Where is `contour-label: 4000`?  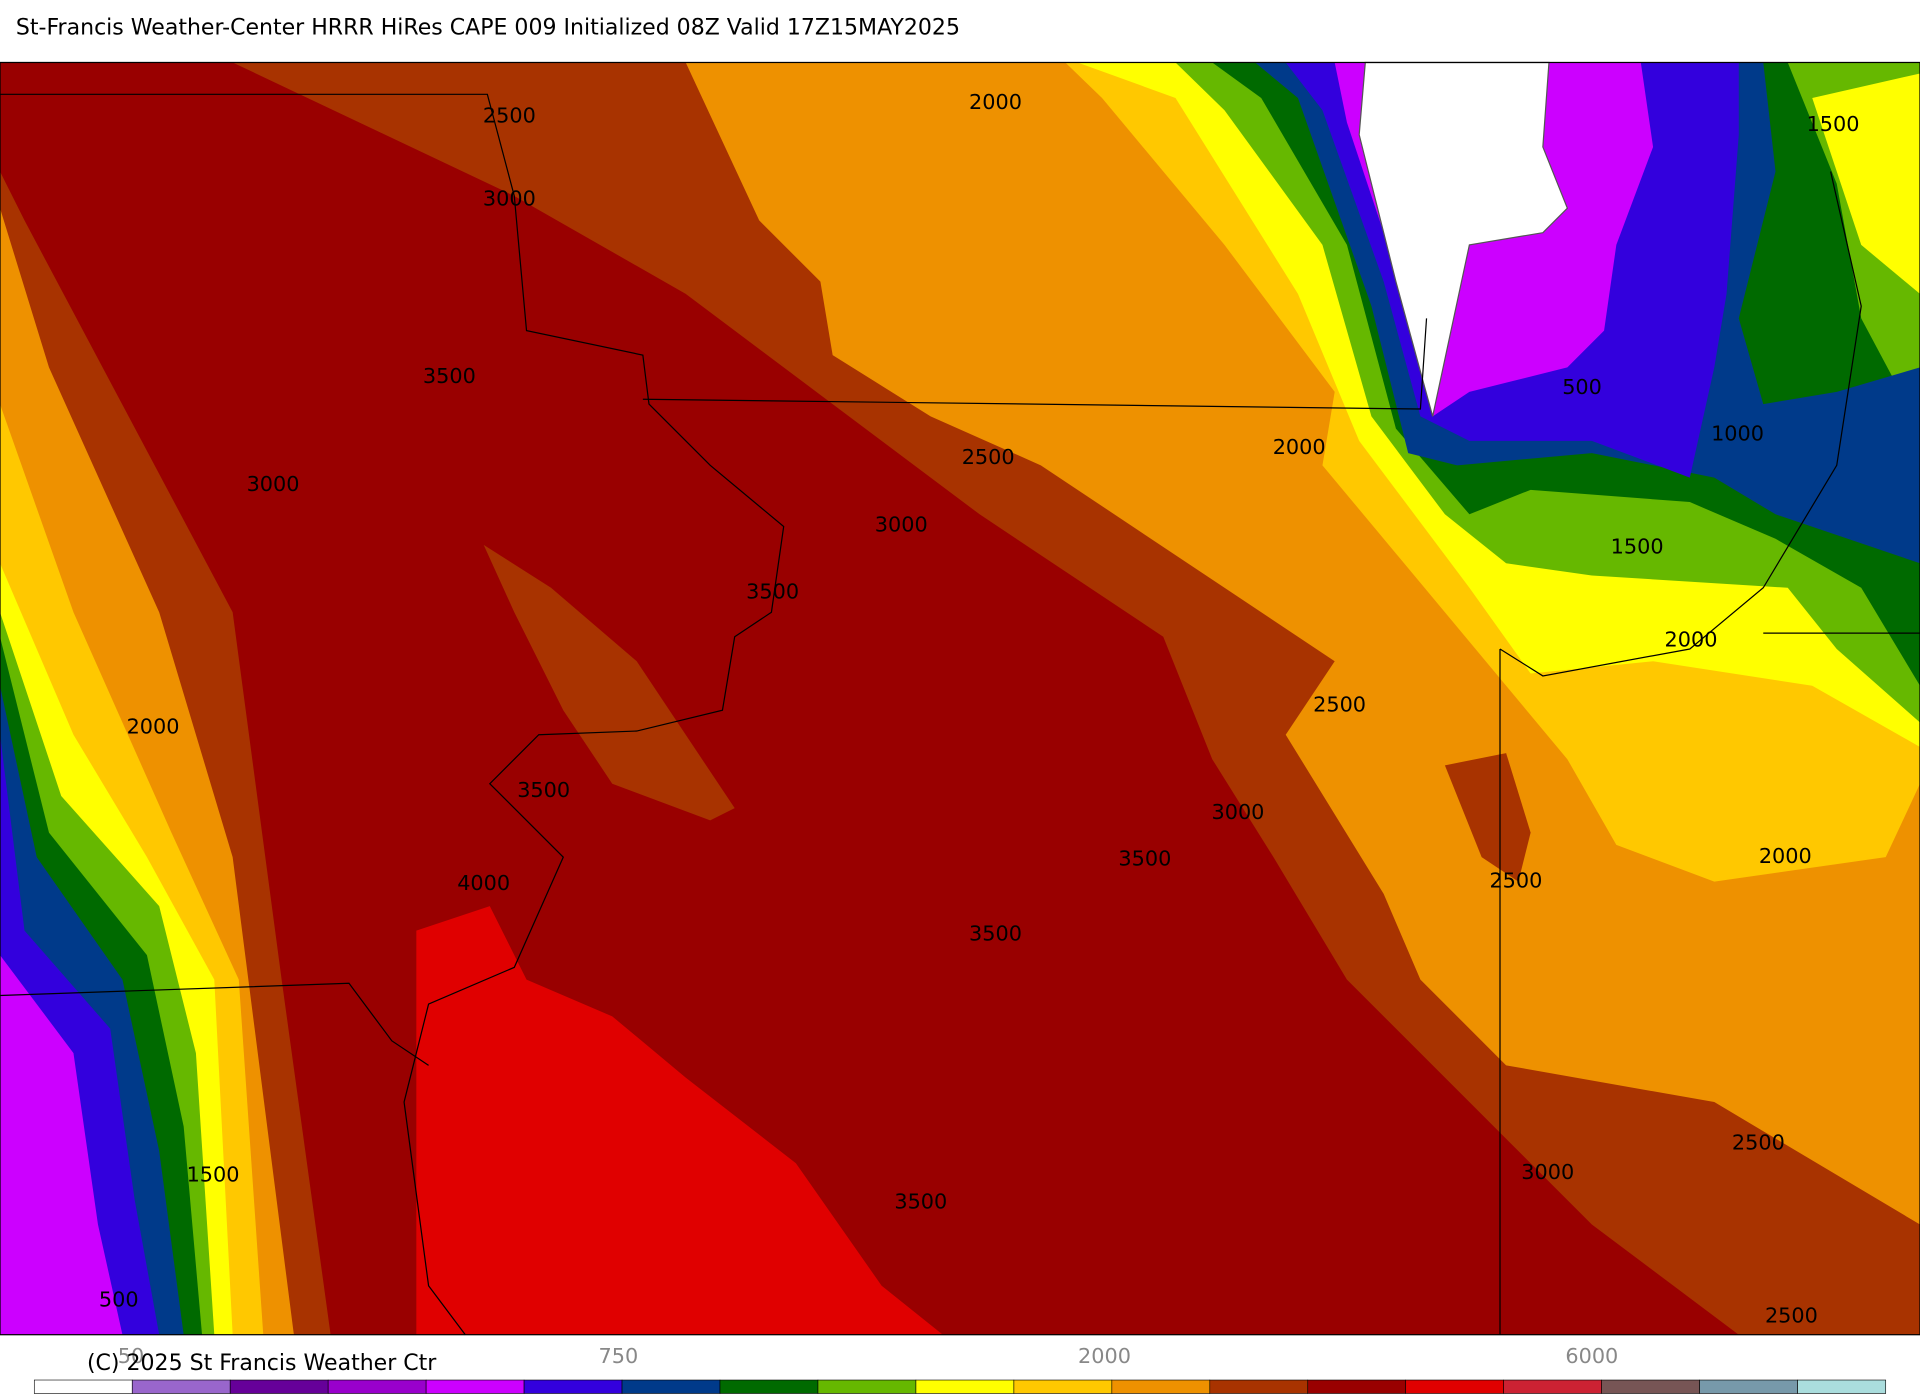
contour-label: 4000 is located at coordinates (483, 883).